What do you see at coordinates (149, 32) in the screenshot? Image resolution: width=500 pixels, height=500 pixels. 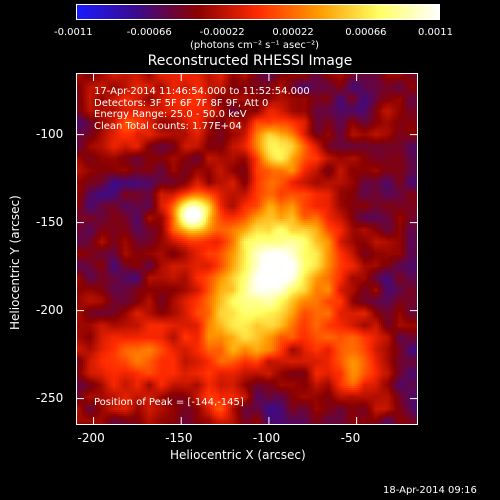 I see `colorbar-tick-label: -0.00066` at bounding box center [149, 32].